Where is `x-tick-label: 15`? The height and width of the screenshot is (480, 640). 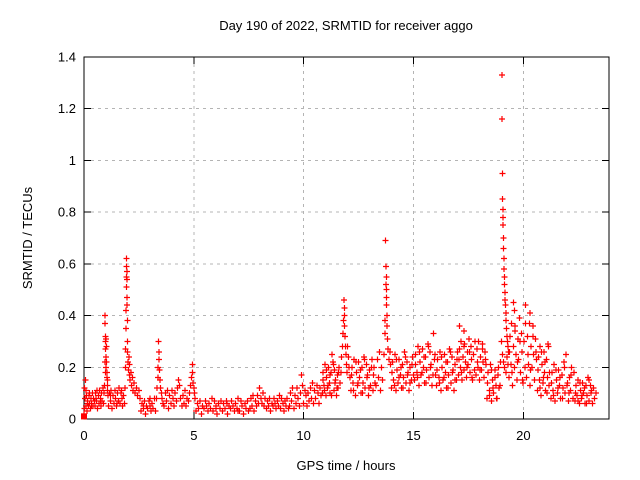 x-tick-label: 15 is located at coordinates (413, 435).